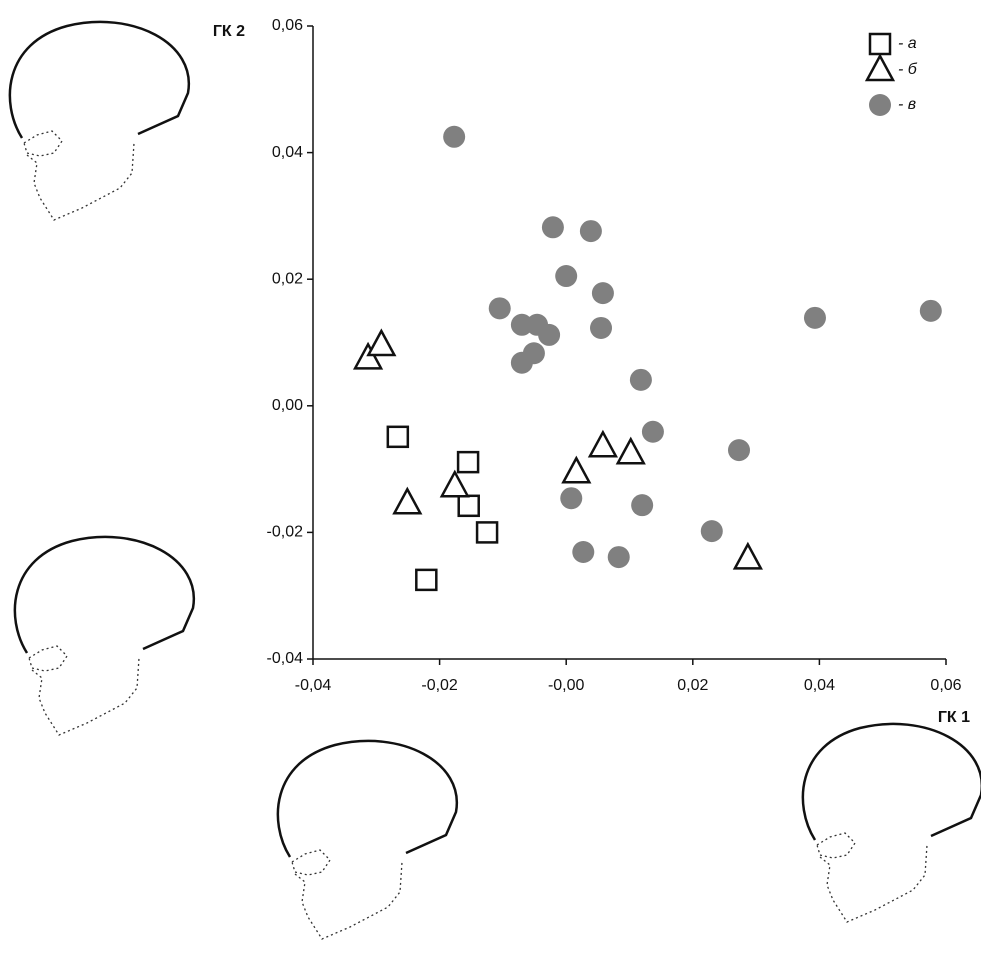 The image size is (981, 956). I want to click on y-tick-label: -0,04, so click(285, 658).